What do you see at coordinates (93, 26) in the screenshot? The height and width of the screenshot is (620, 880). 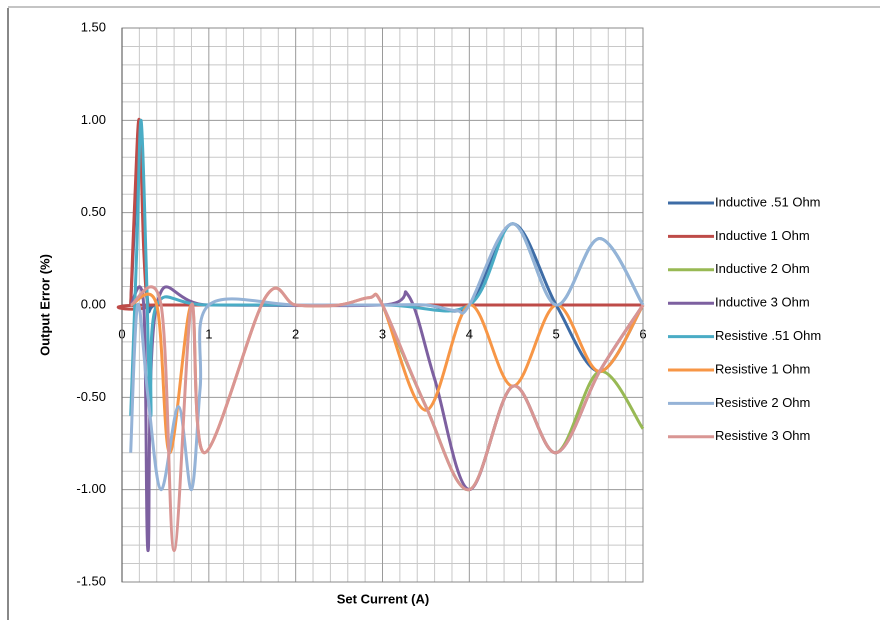 I see `y-tick-label: 1.50` at bounding box center [93, 26].